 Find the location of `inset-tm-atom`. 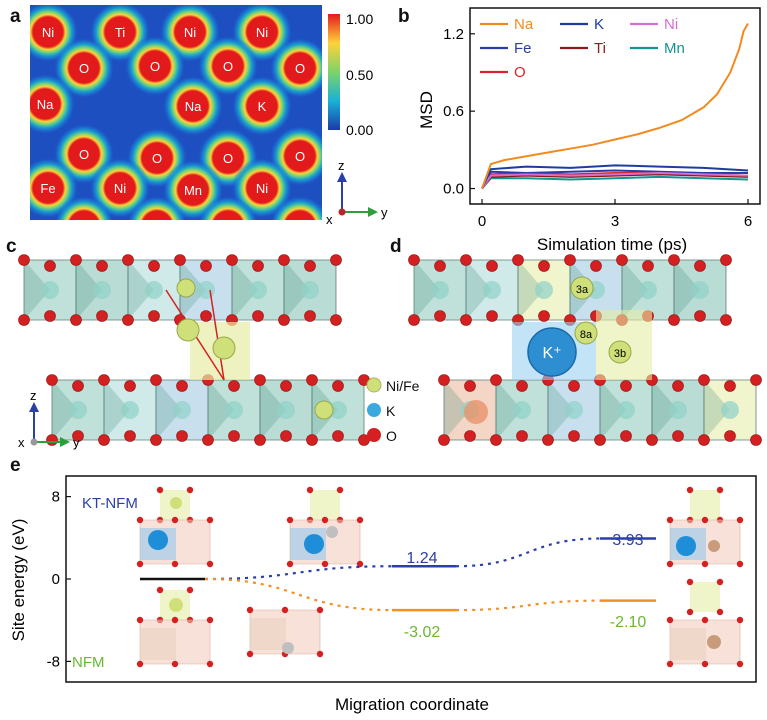

inset-tm-atom is located at coordinates (714, 642).